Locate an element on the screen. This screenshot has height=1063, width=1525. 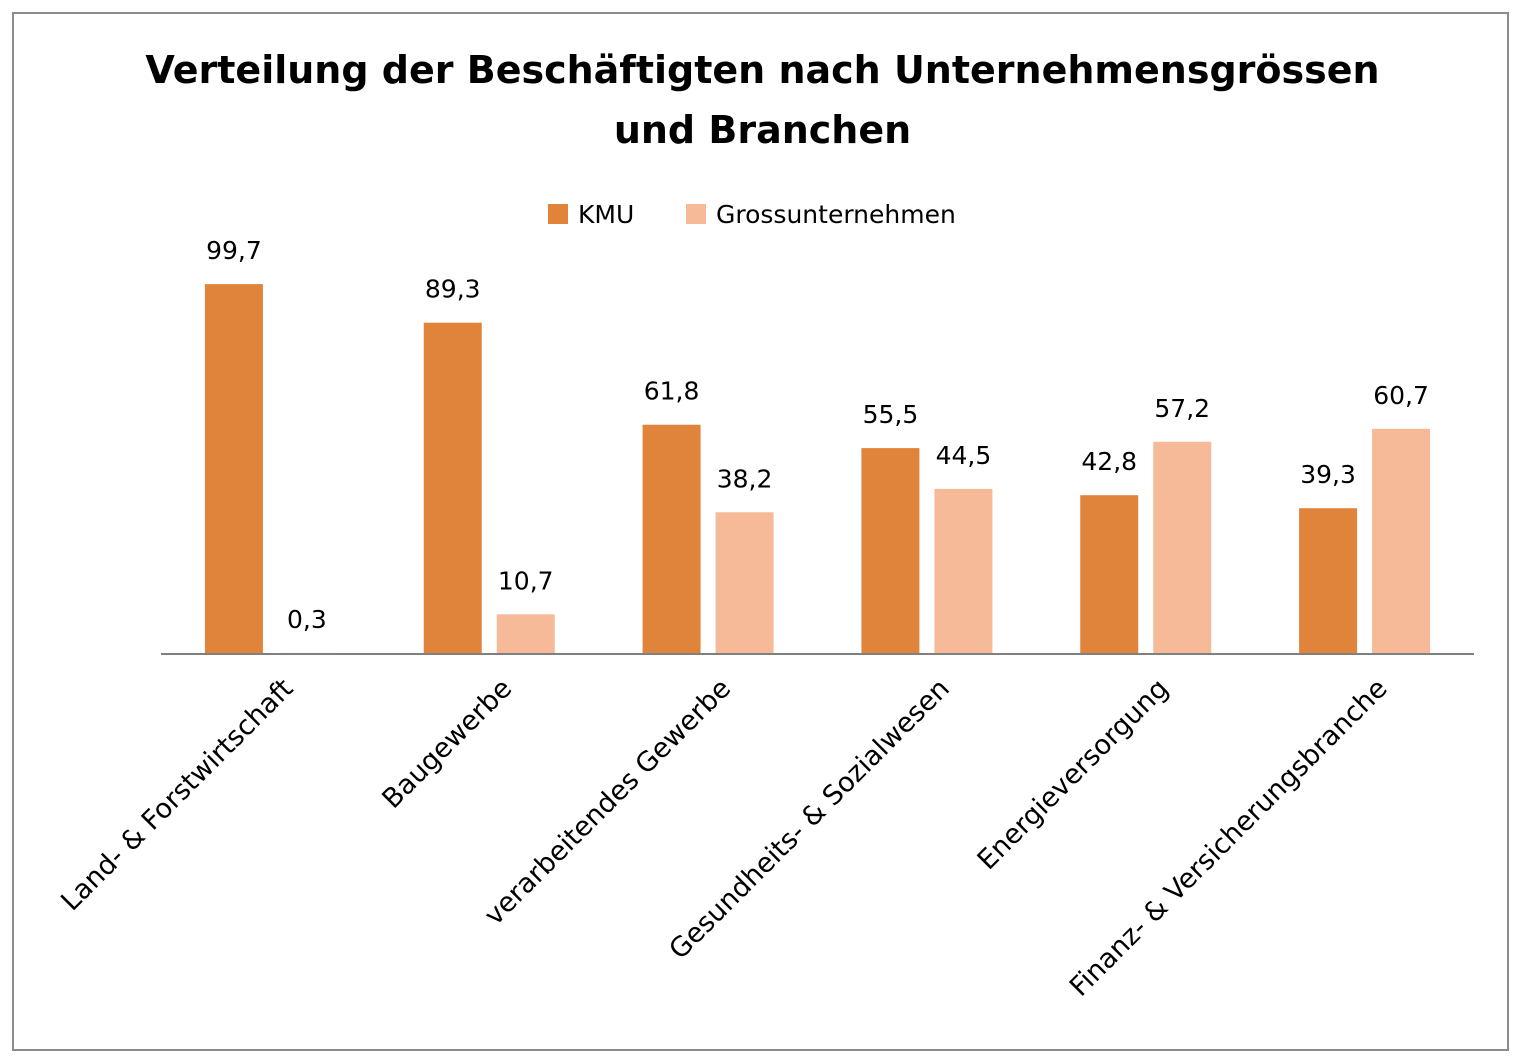
data-label-kmu-4: 55,5 is located at coordinates (891, 414).